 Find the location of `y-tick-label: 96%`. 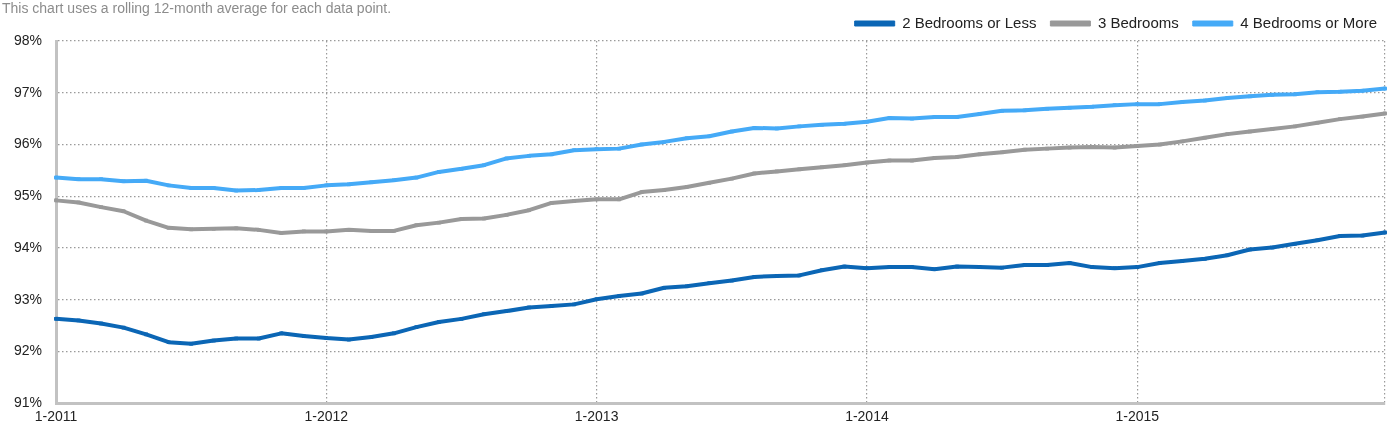

y-tick-label: 96% is located at coordinates (28, 143).